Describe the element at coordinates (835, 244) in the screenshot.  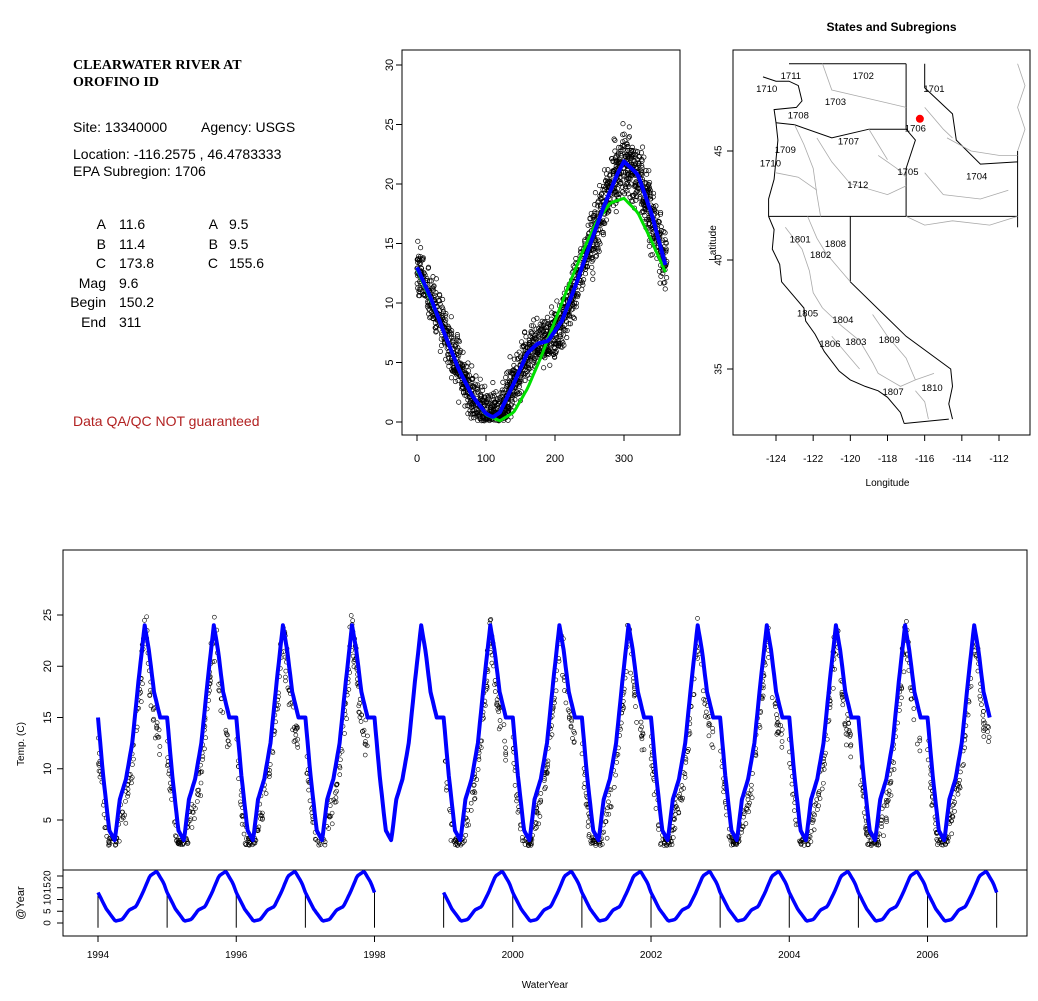
I see `region-label: 1808` at that location.